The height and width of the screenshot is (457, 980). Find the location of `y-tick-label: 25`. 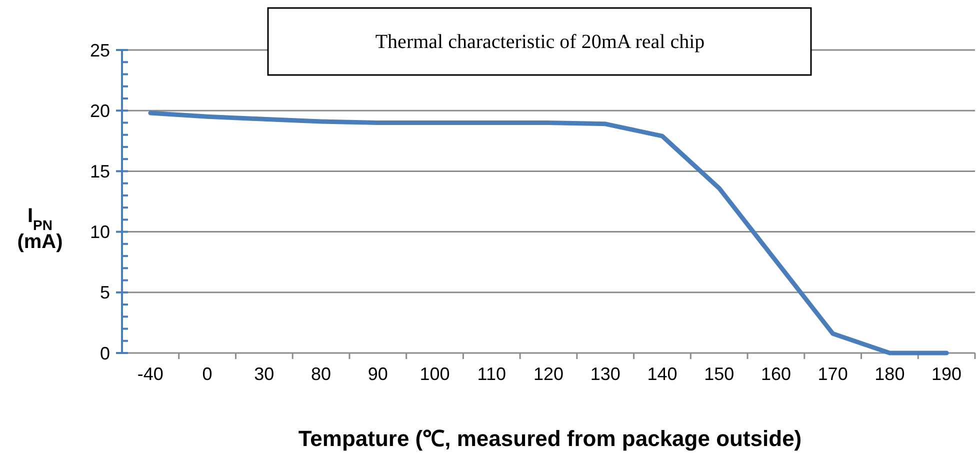

y-tick-label: 25 is located at coordinates (100, 50).